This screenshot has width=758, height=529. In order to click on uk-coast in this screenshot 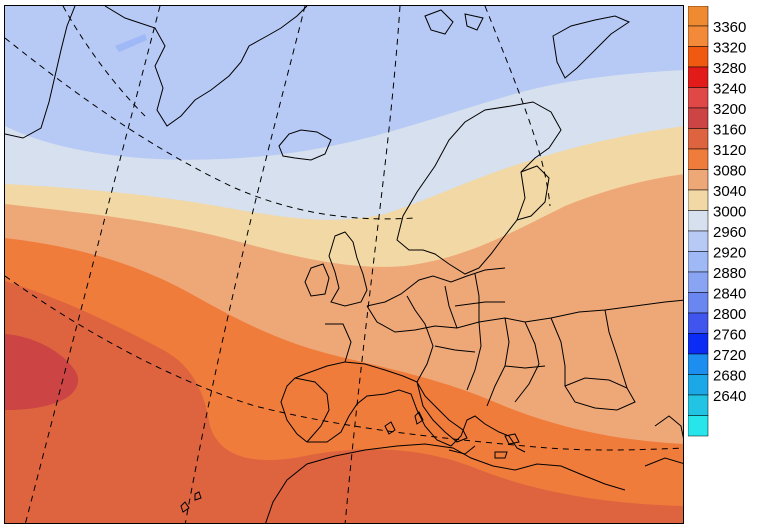, I will do `click(348, 269)`.